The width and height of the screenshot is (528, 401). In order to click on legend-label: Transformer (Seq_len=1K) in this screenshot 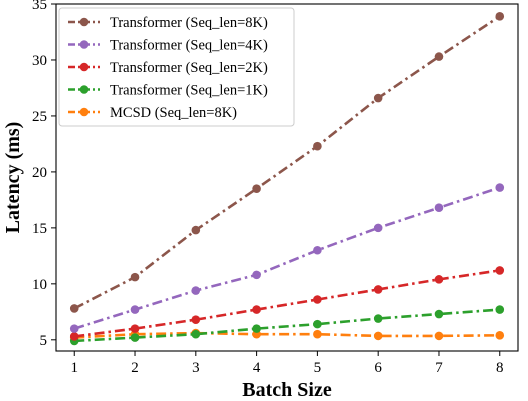, I will do `click(189, 91)`.